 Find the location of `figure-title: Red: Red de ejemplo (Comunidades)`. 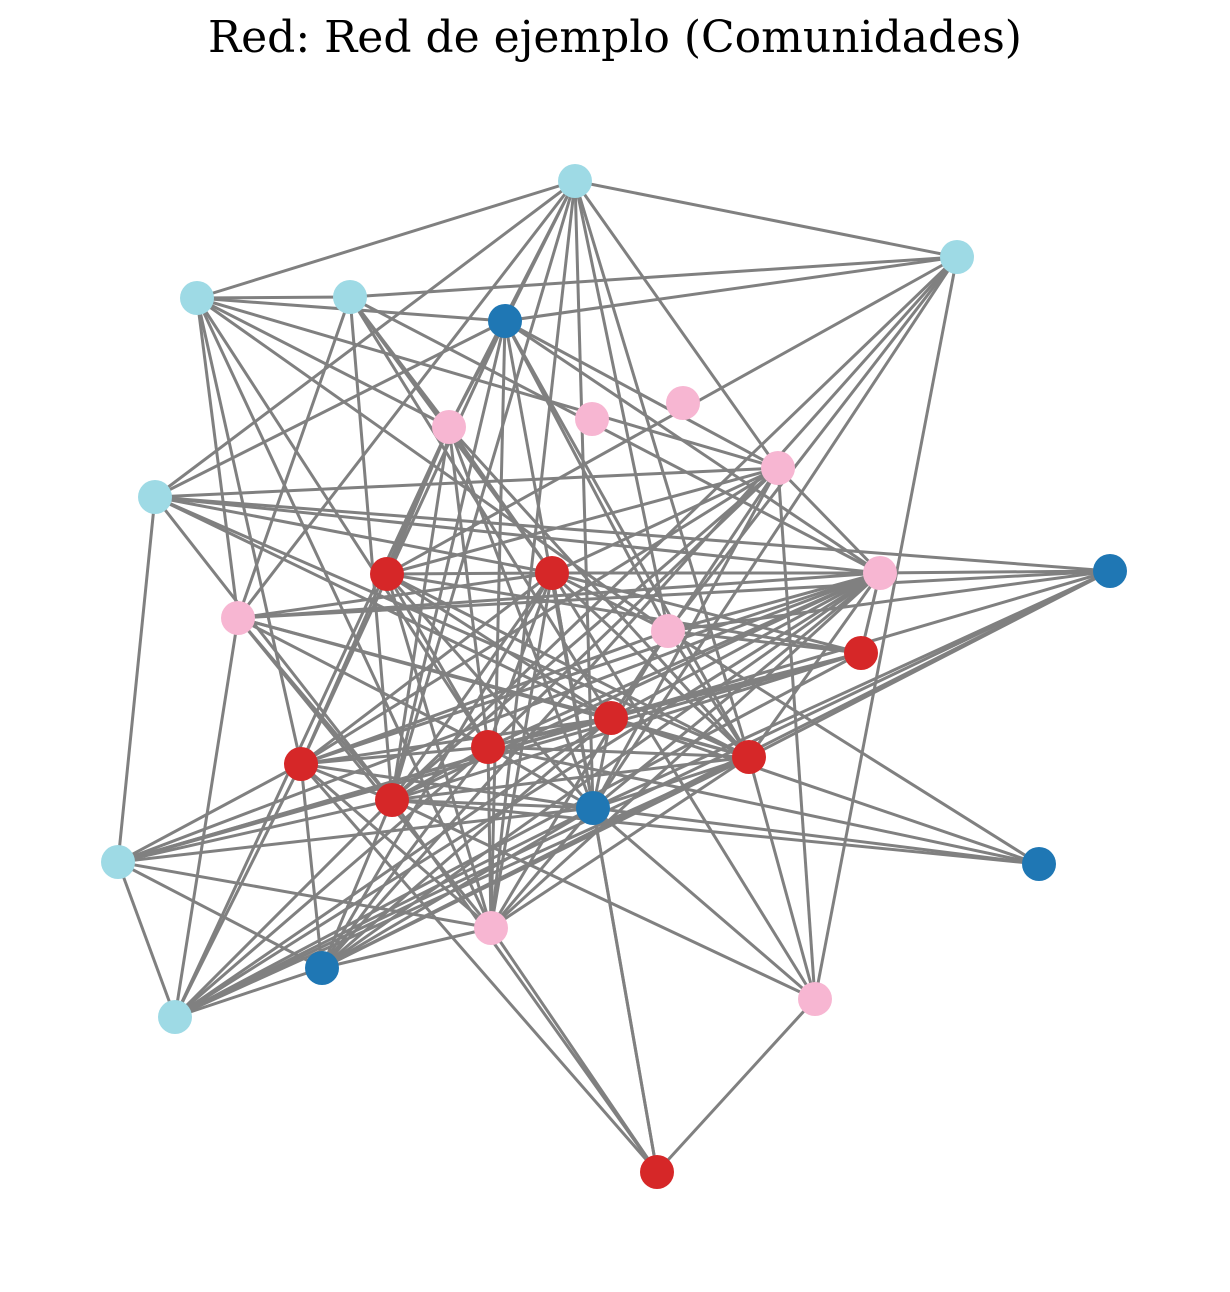

figure-title: Red: Red de ejemplo (Comunidades) is located at coordinates (615, 37).